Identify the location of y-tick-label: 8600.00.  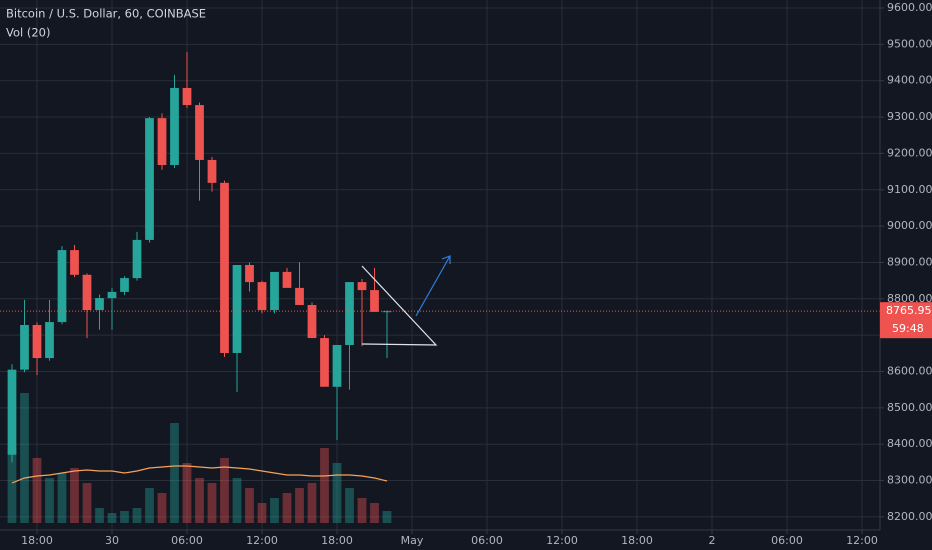
(909, 371).